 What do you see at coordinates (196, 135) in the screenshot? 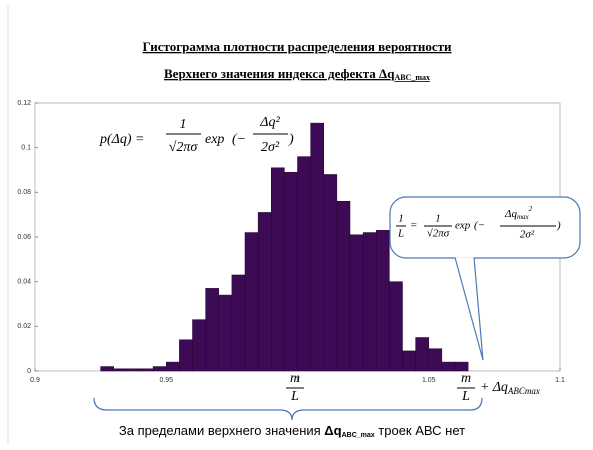
I see `formula-density: p(Δq) = 1 √2πσ exp (− Δq² 2σ² )` at bounding box center [196, 135].